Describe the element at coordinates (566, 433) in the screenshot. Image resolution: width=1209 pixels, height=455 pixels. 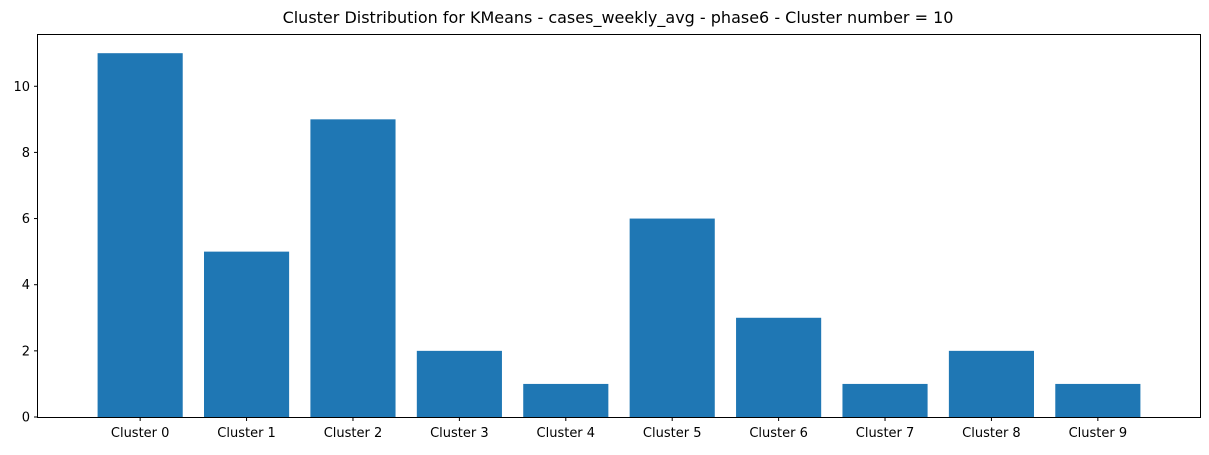
I see `x-tick-label-4: Cluster 4` at that location.